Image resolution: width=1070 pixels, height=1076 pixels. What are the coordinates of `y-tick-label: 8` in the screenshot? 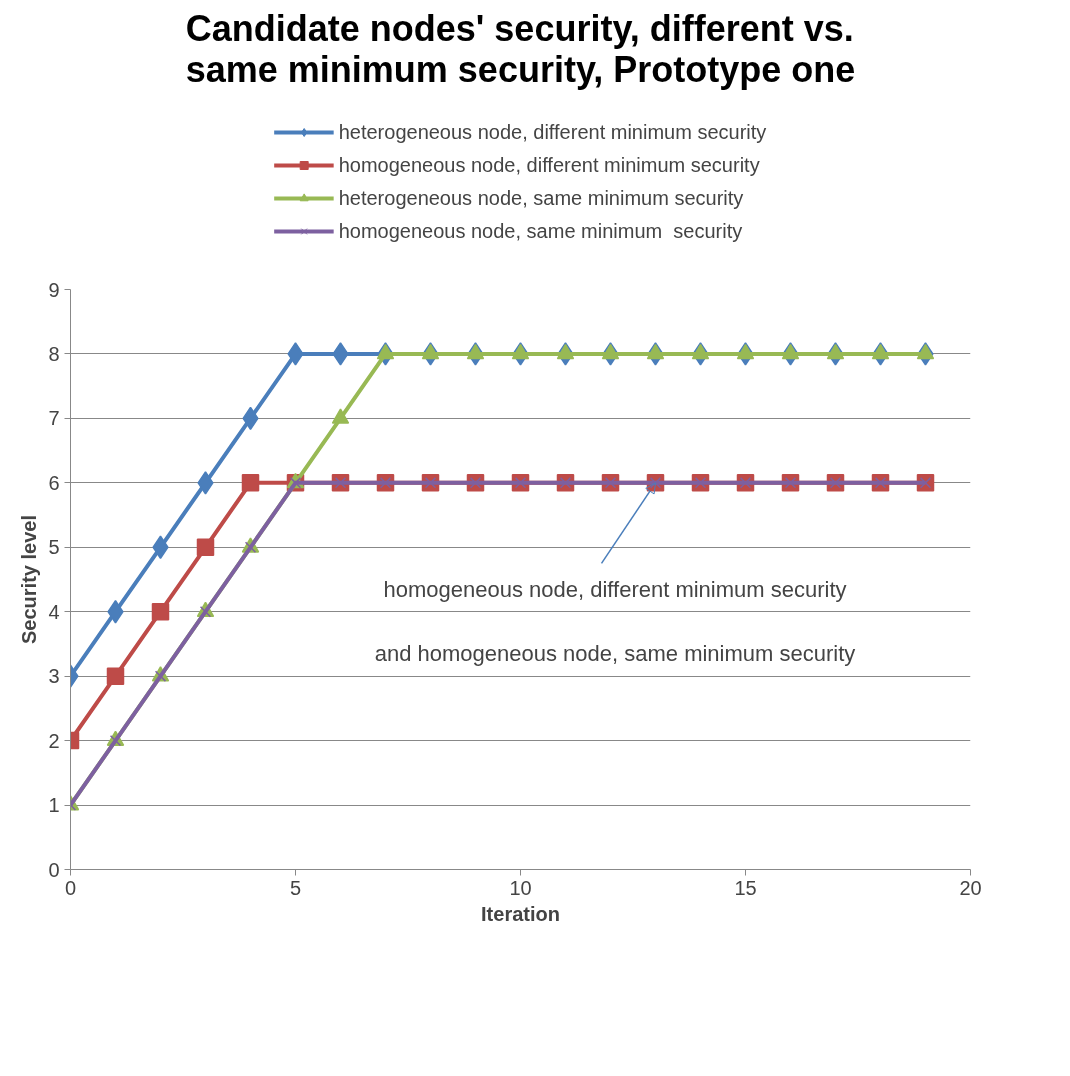 It's located at (54, 353).